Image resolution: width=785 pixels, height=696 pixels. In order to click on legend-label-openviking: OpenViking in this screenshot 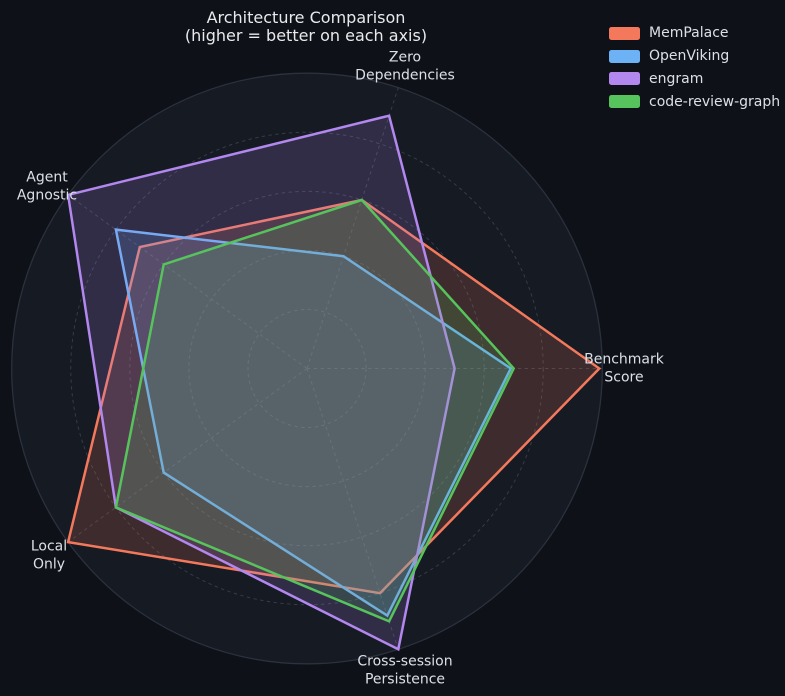, I will do `click(689, 56)`.